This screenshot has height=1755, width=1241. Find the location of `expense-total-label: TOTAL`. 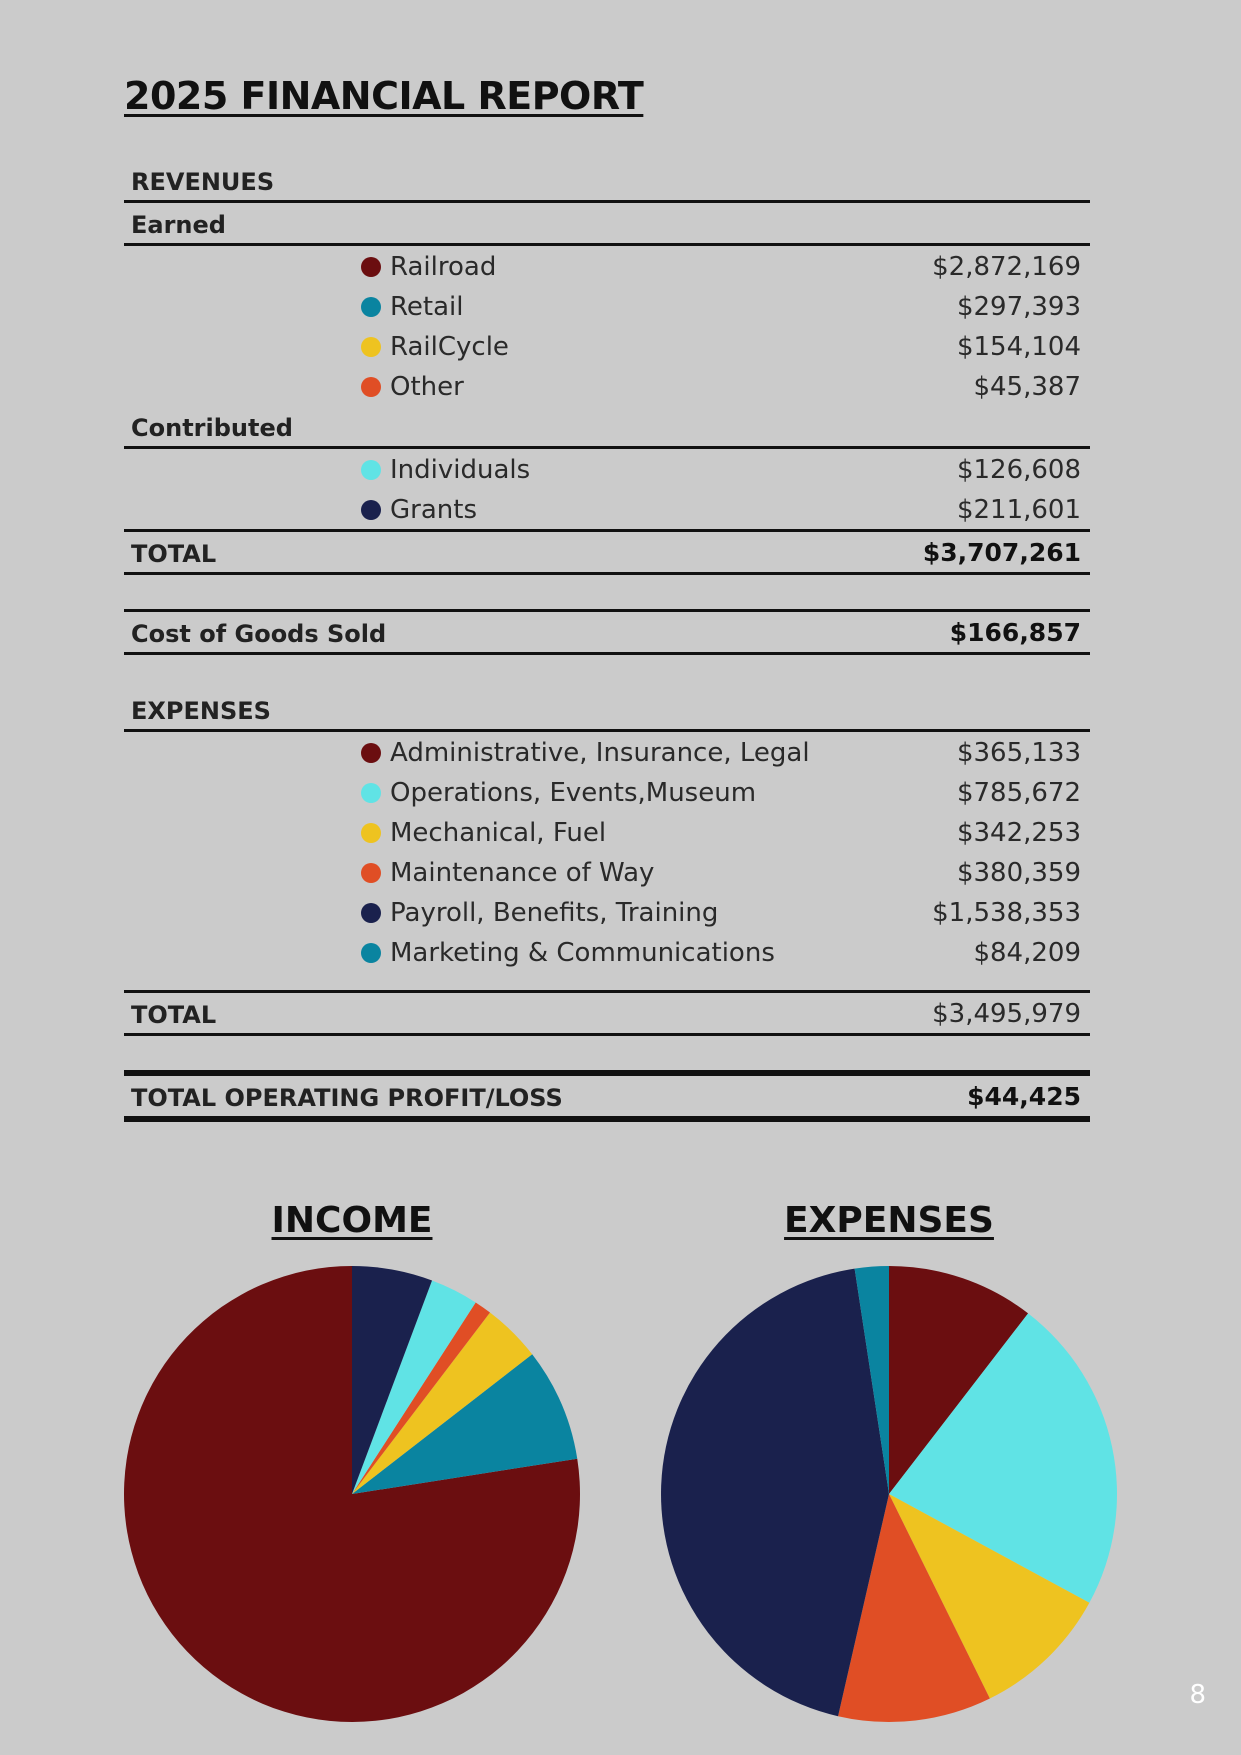

expense-total-label: TOTAL is located at coordinates (174, 1015).